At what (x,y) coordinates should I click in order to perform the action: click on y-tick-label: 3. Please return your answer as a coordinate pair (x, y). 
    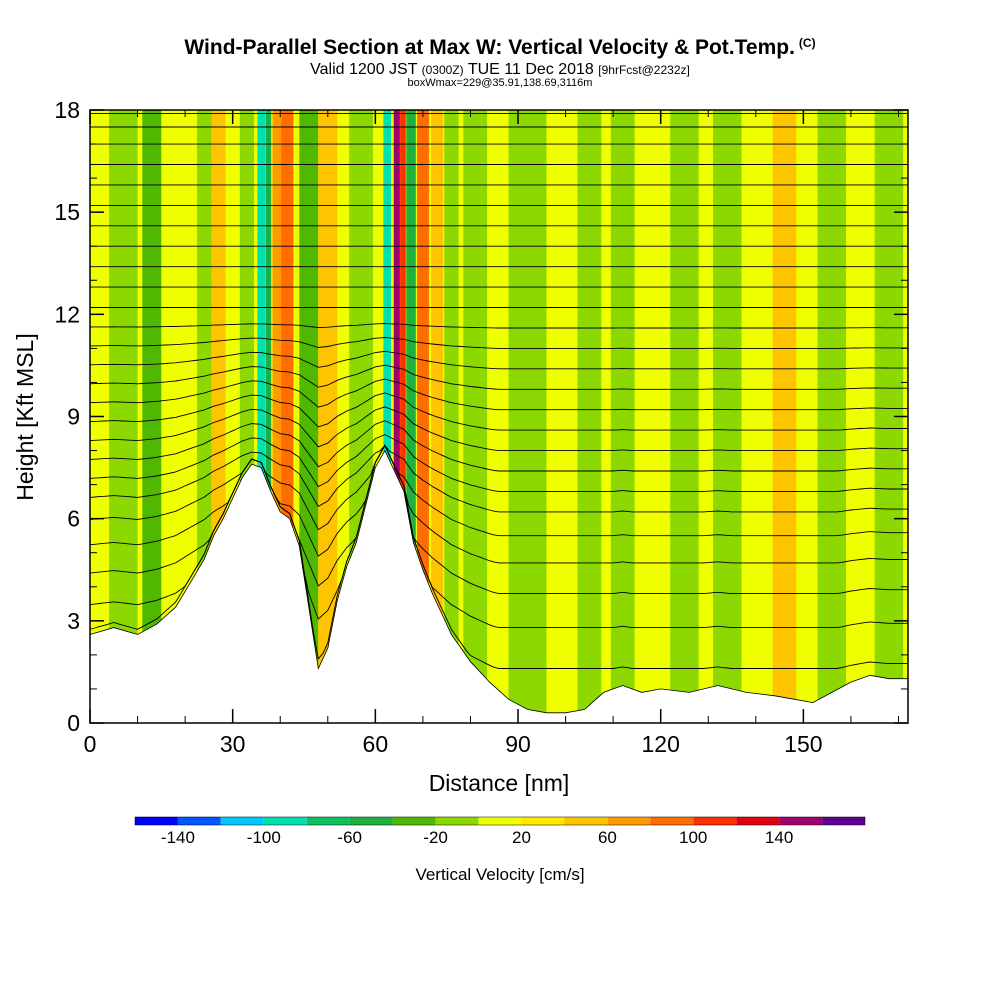
    Looking at the image, I should click on (73, 621).